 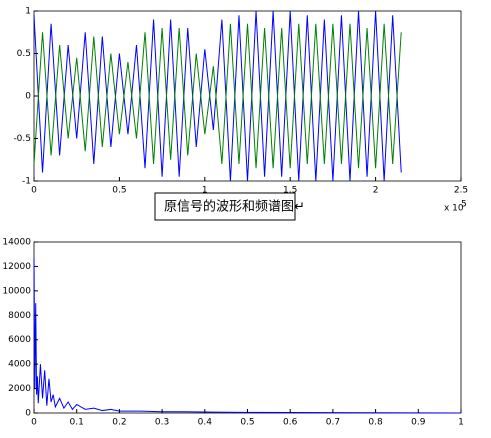 What do you see at coordinates (16, 291) in the screenshot?
I see `y-tick-label: 10000` at bounding box center [16, 291].